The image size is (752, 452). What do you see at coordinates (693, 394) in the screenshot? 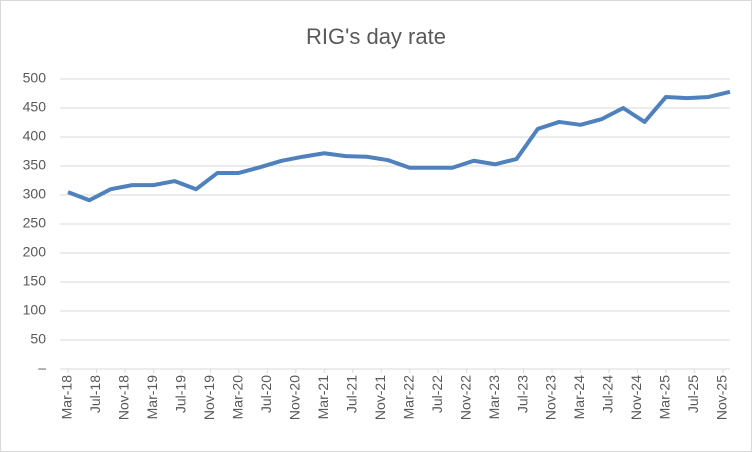
I see `x-tick-label: Jul-25` at bounding box center [693, 394].